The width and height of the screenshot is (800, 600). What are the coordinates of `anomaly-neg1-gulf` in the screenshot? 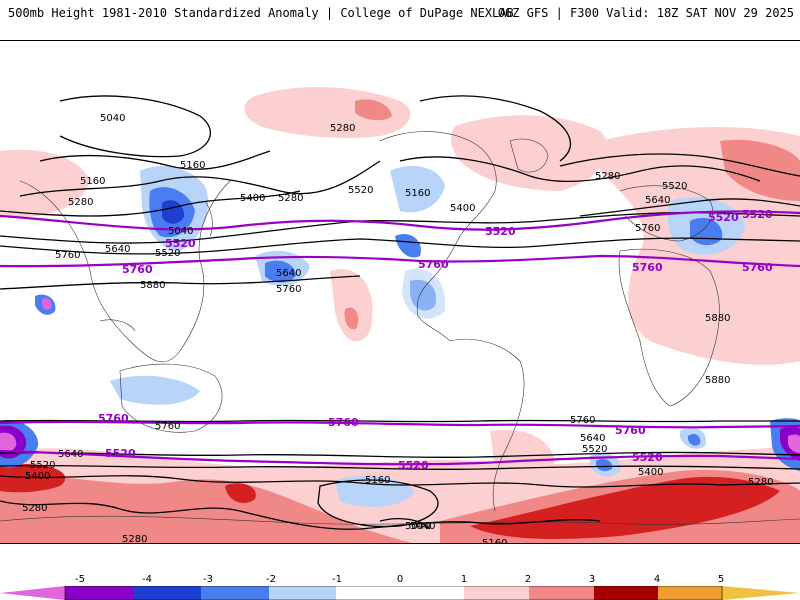 It's located at (424, 293).